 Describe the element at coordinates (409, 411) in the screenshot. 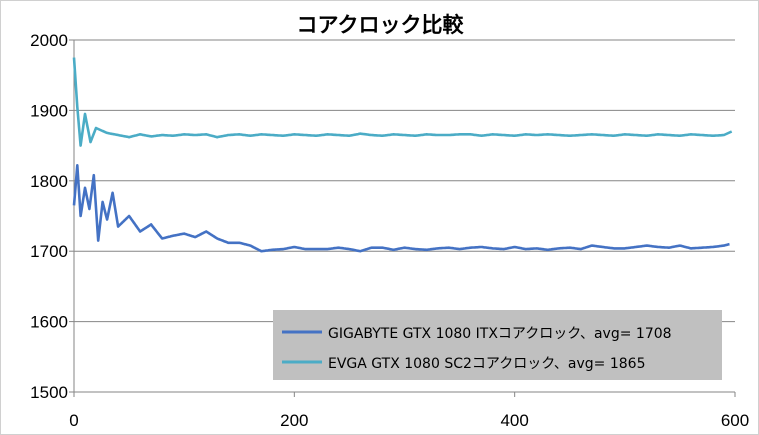

I see `x-axis-ticks: 0 200 400 600` at that location.